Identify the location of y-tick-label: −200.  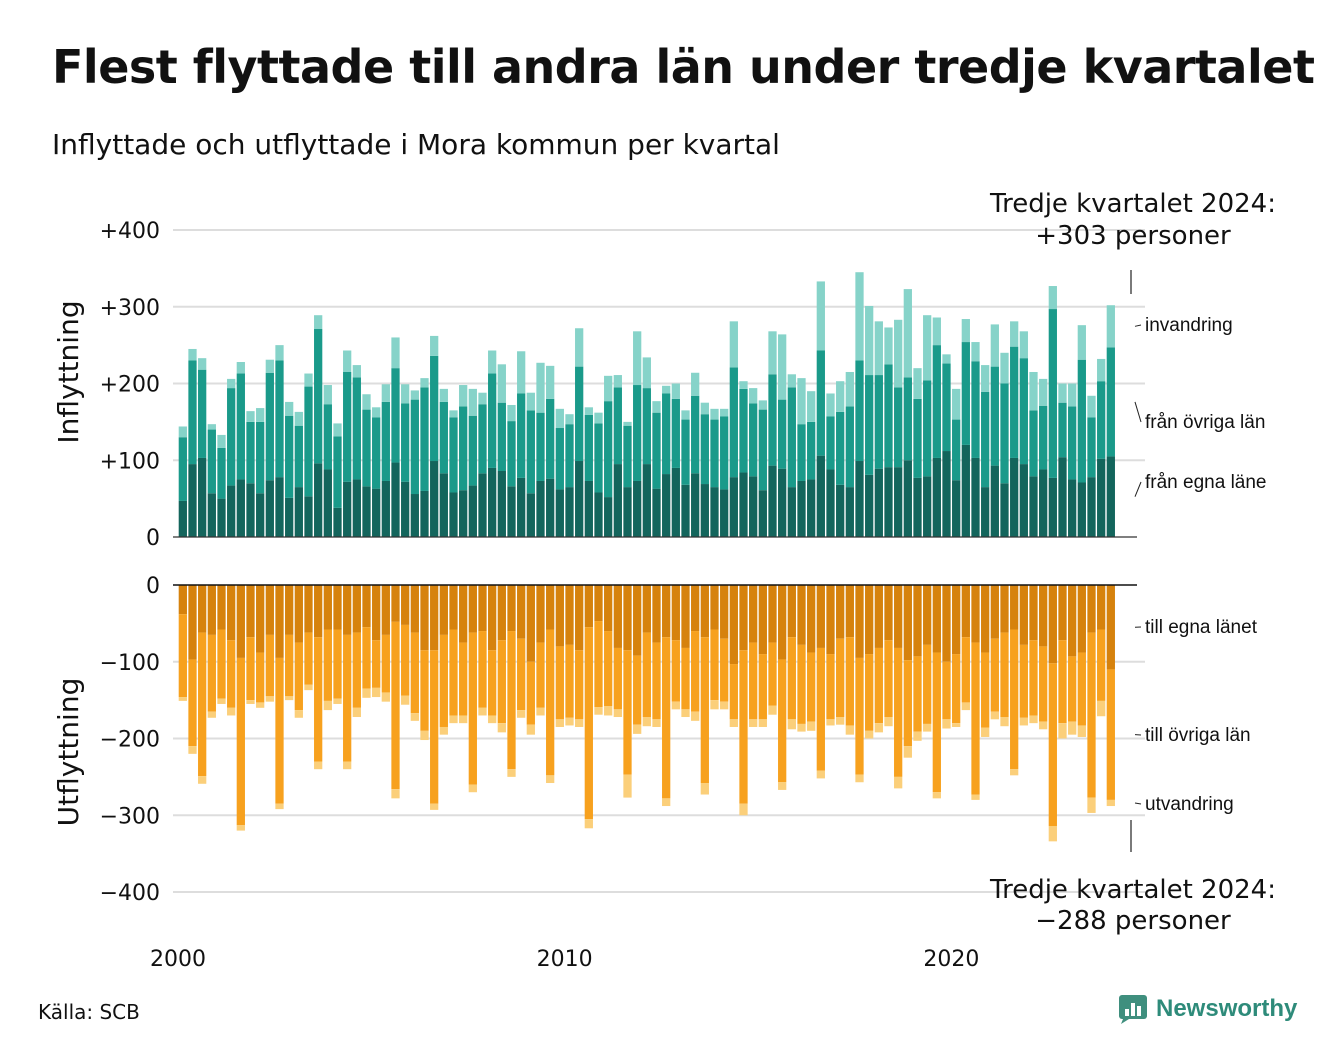
(130, 740).